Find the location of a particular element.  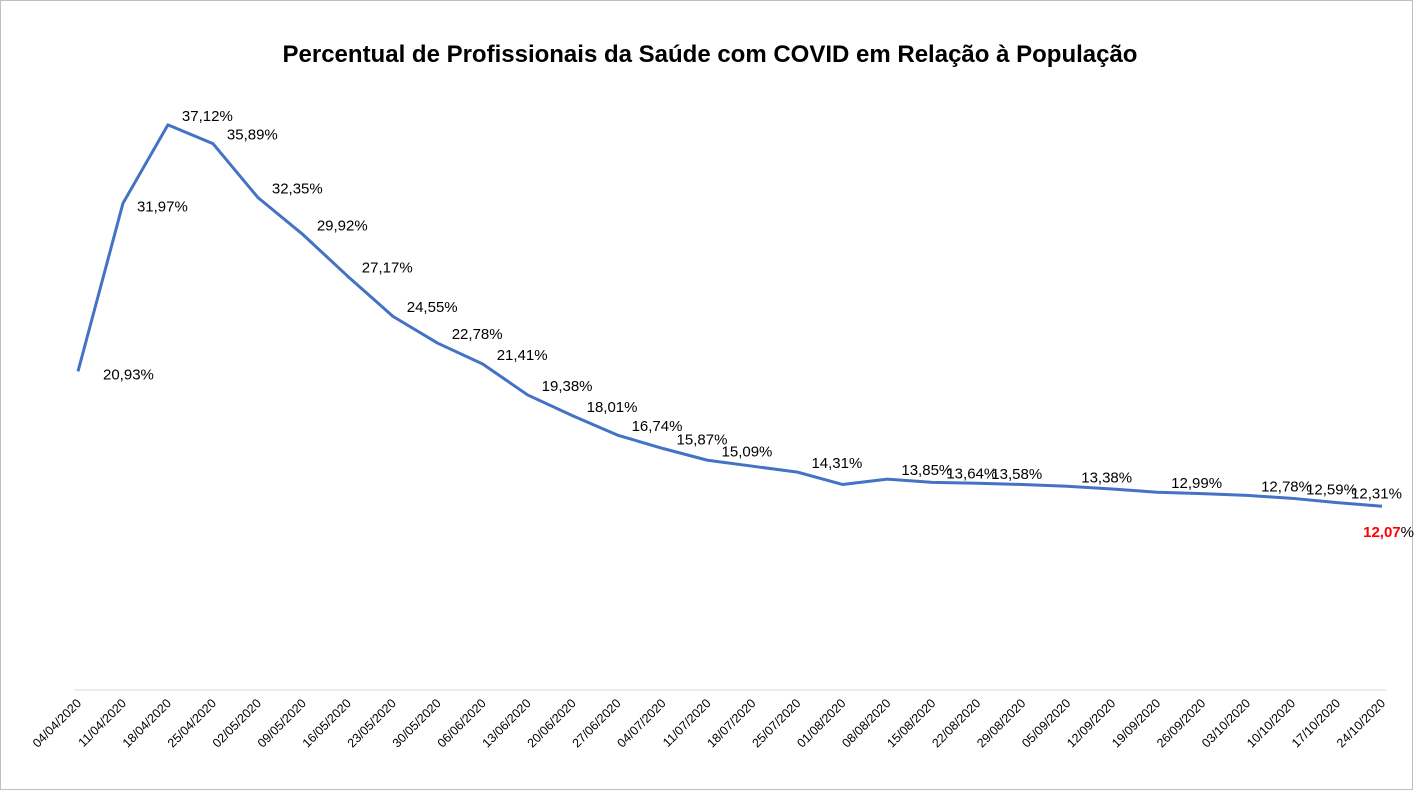

data-label: 19,38% is located at coordinates (567, 386).